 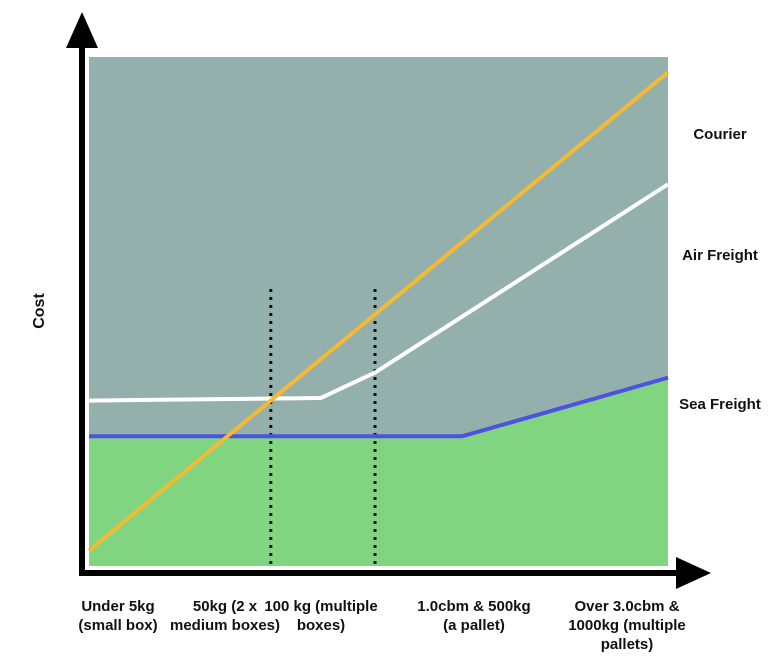 I want to click on x-tick-label-4: 1.0cbm & 500kg (a pallet), so click(x=473, y=616).